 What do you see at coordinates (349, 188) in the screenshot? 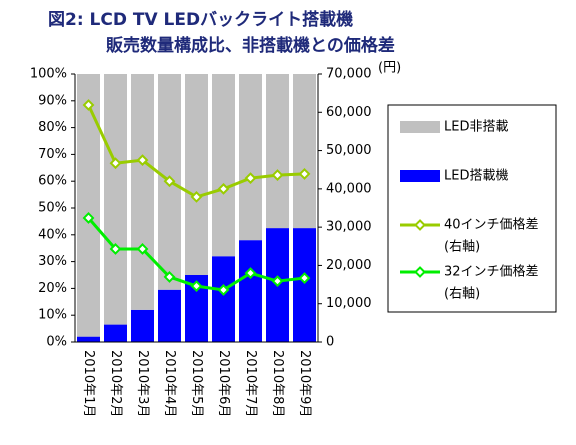
I see `y2-tick-label: 40,000` at bounding box center [349, 188].